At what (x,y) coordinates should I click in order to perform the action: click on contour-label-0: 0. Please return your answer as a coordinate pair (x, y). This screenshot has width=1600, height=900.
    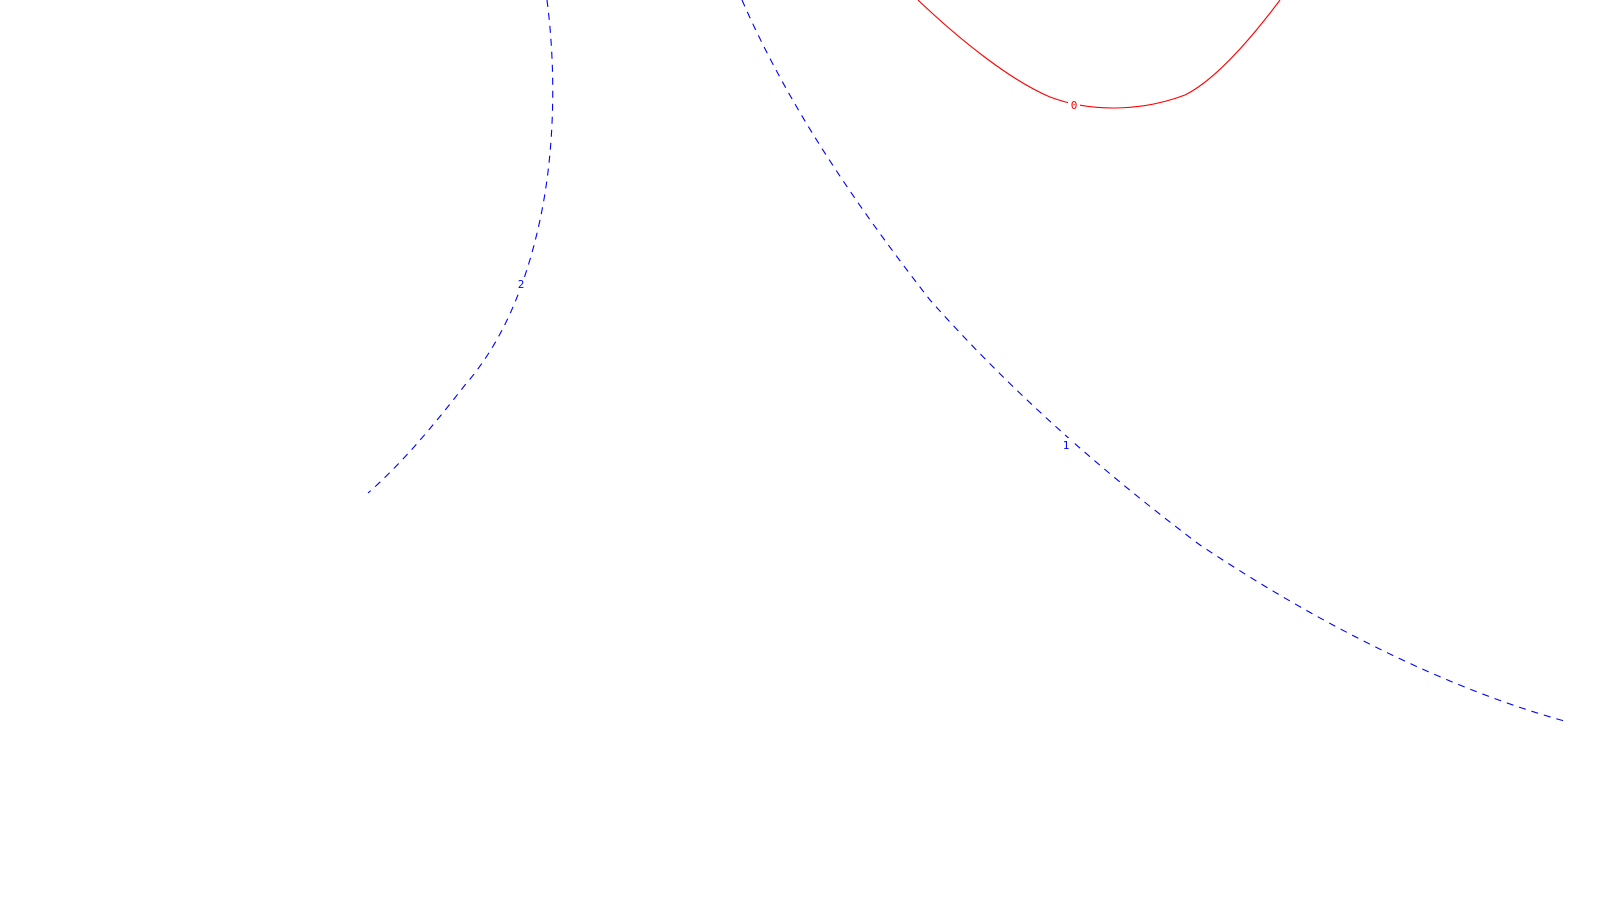
    Looking at the image, I should click on (1074, 105).